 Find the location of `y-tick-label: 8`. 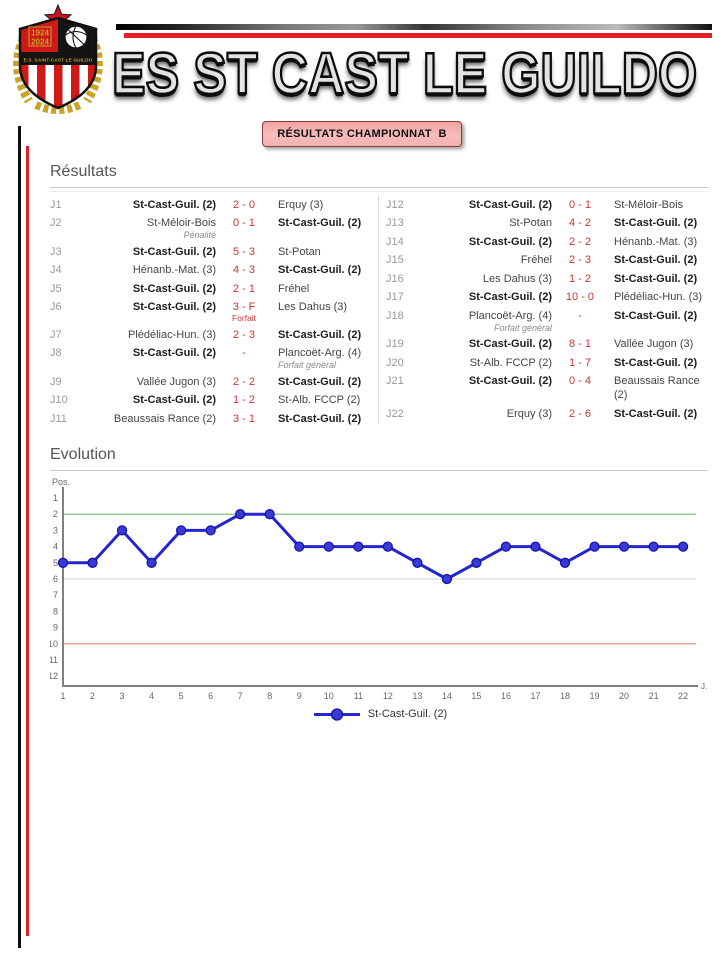

y-tick-label: 8 is located at coordinates (55, 611).